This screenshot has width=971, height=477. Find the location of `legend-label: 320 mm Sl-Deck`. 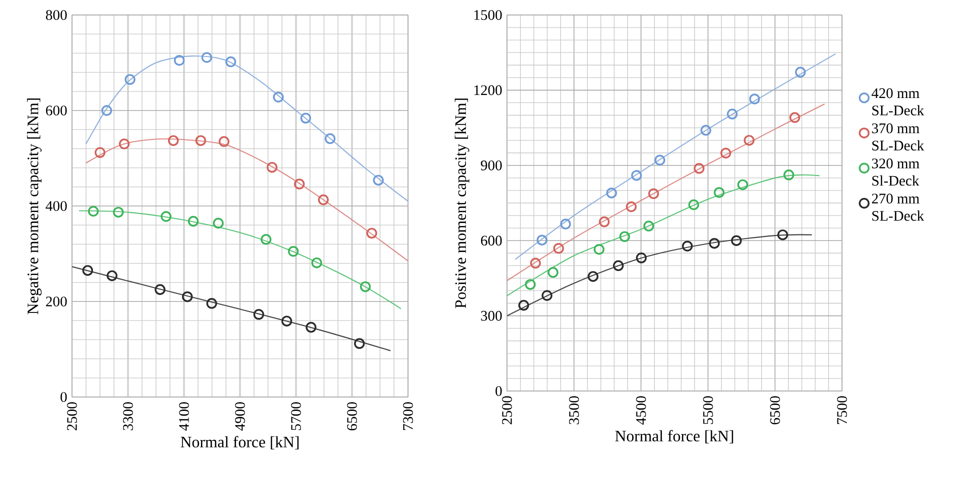

legend-label: 320 mm Sl-Deck is located at coordinates (896, 172).